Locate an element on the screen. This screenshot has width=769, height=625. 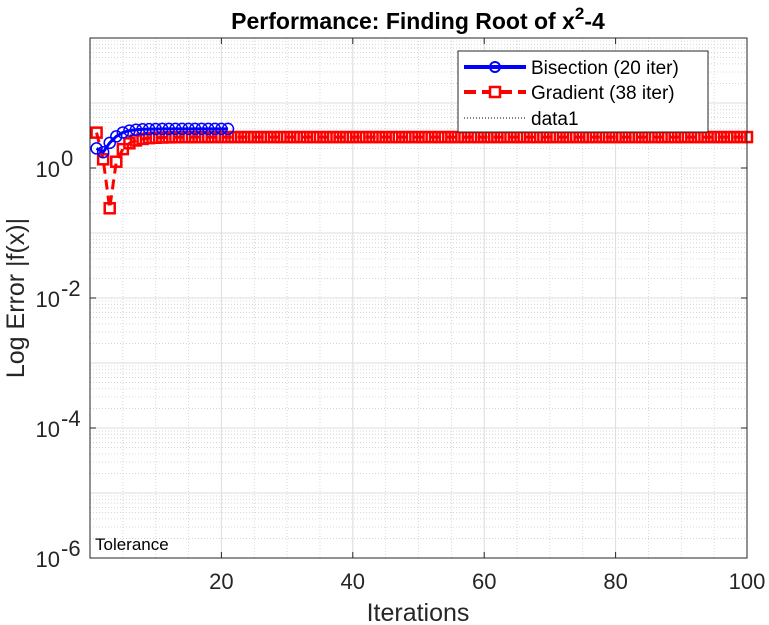
y-tick-exponent: -6 is located at coordinates (71, 548).